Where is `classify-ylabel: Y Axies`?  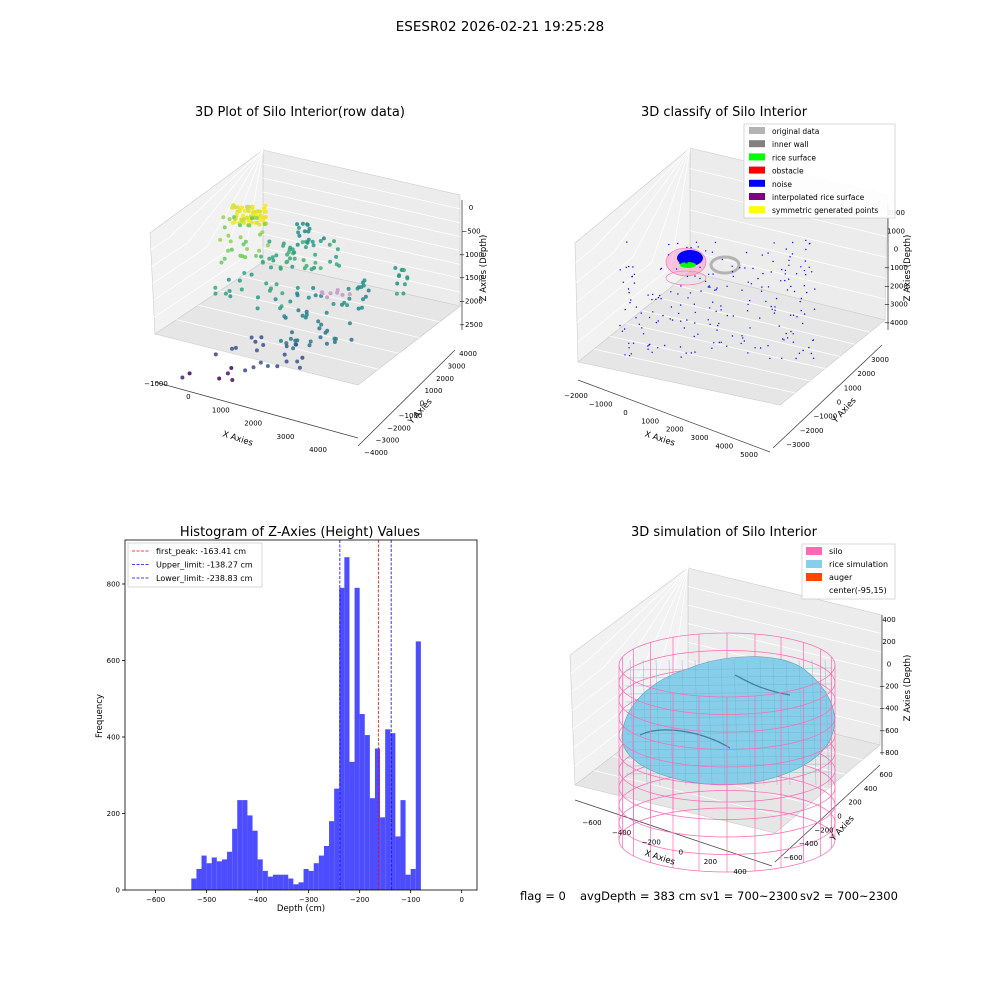 classify-ylabel: Y Axies is located at coordinates (844, 410).